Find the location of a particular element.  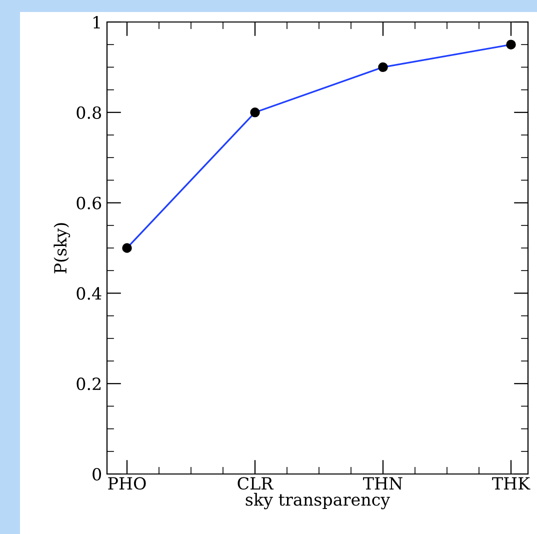

y-tick-label: 0.4 is located at coordinates (89, 293).